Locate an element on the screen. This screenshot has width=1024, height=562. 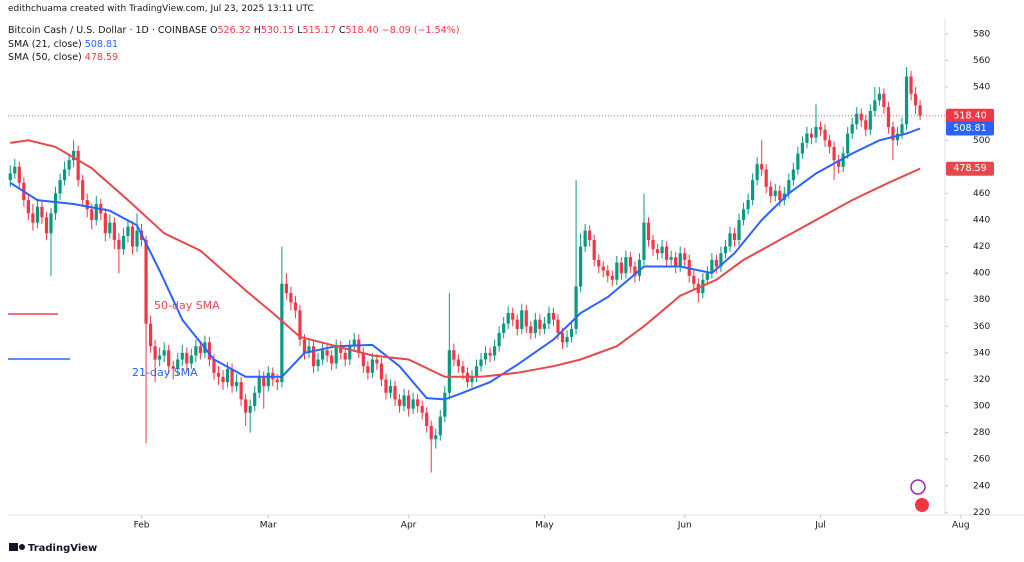
ohlc-value: 526.32 is located at coordinates (234, 30).